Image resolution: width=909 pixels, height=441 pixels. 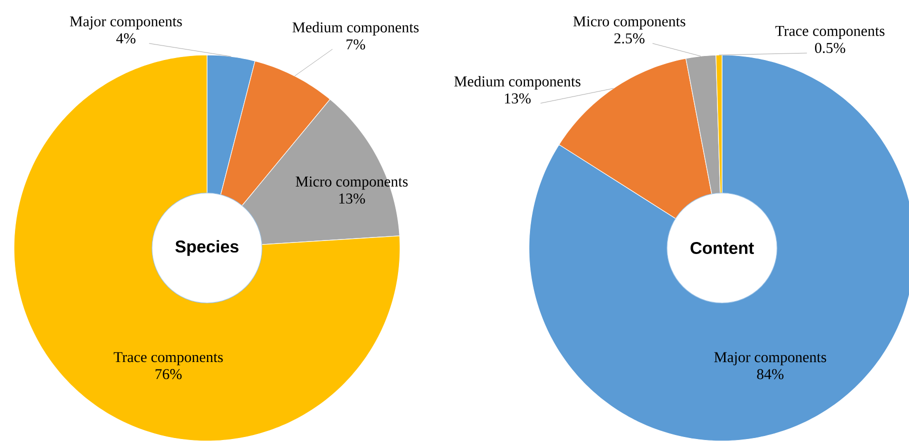 I want to click on data-label: 76%, so click(x=169, y=374).